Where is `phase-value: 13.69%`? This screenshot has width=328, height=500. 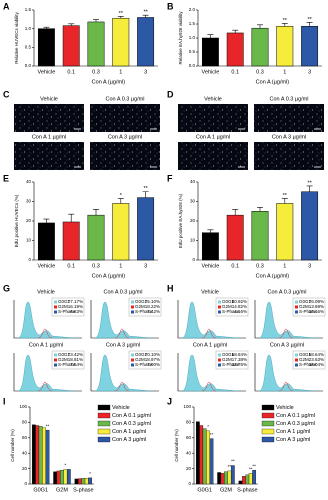
phase-value: 13.69% is located at coordinates (316, 306).